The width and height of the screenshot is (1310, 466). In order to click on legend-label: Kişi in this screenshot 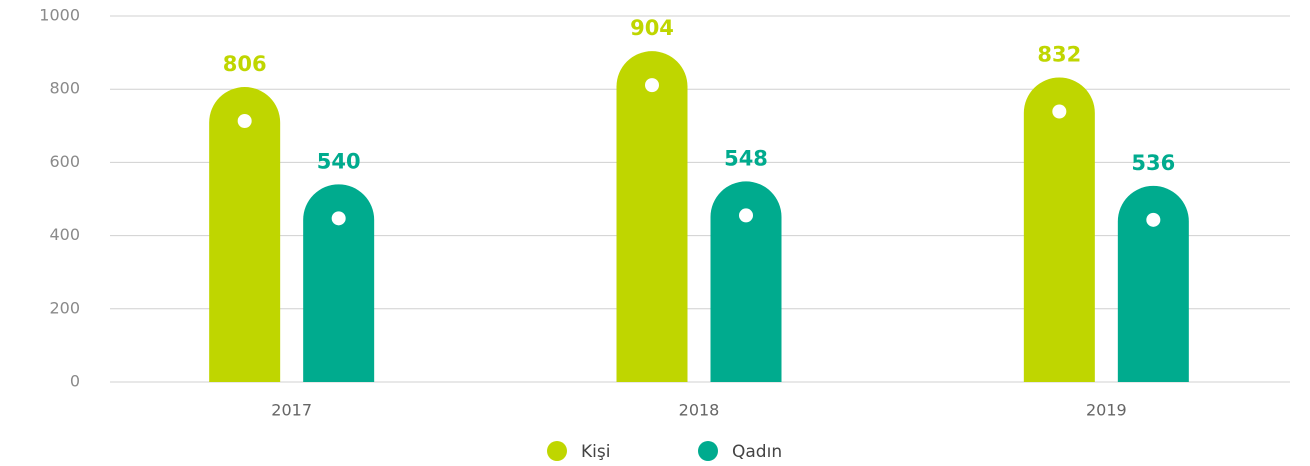, I will do `click(595, 452)`.